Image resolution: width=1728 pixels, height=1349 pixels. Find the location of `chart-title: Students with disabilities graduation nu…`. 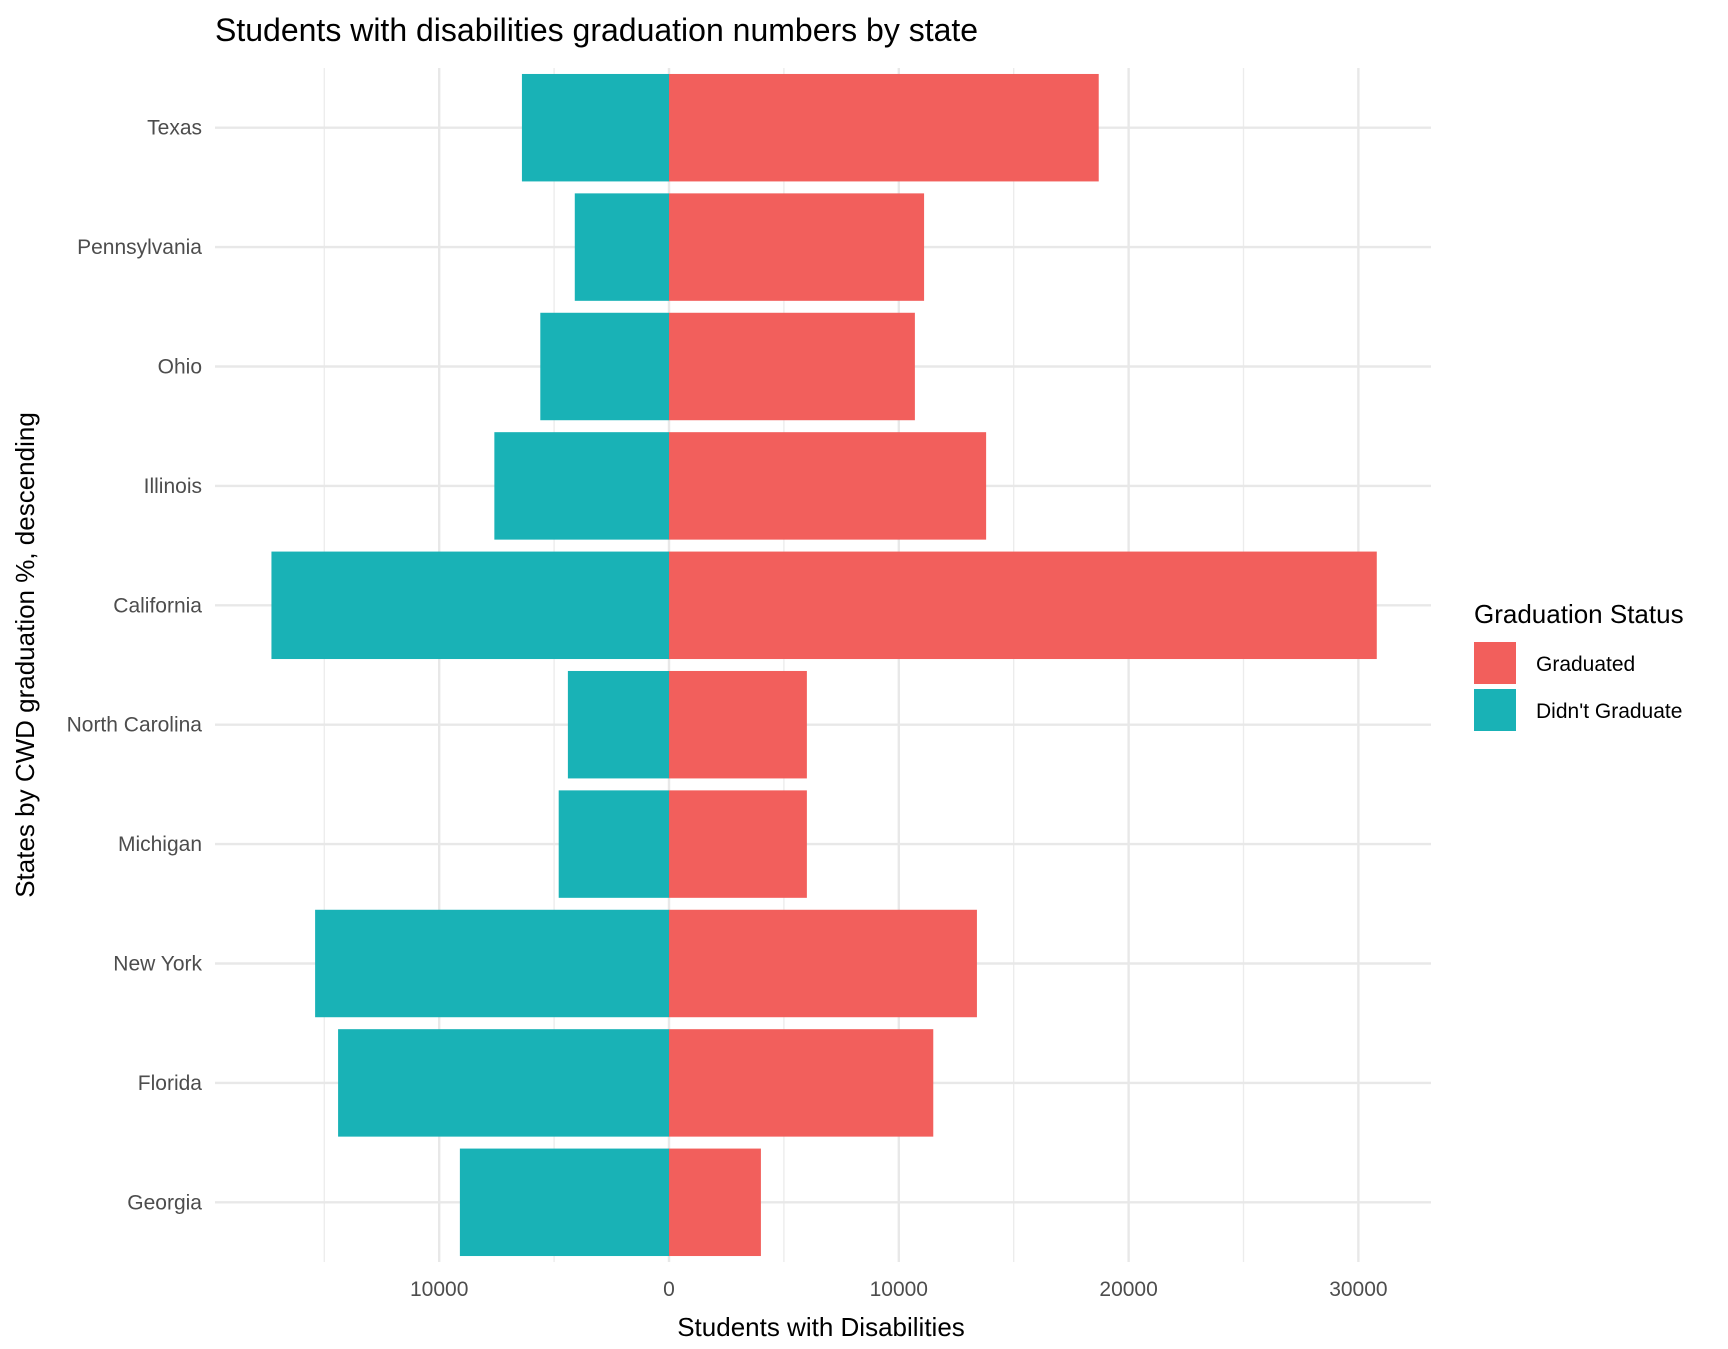

chart-title: Students with disabilities graduation nu… is located at coordinates (596, 30).